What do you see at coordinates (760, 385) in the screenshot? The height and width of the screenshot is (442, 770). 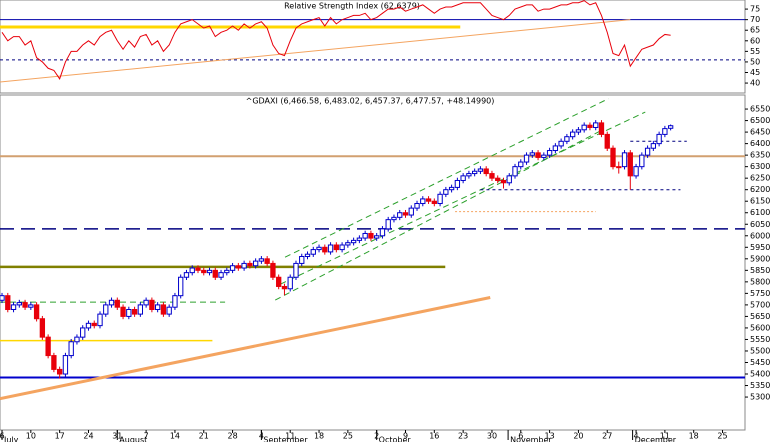 I see `y-tick-label: 5350` at bounding box center [760, 385].